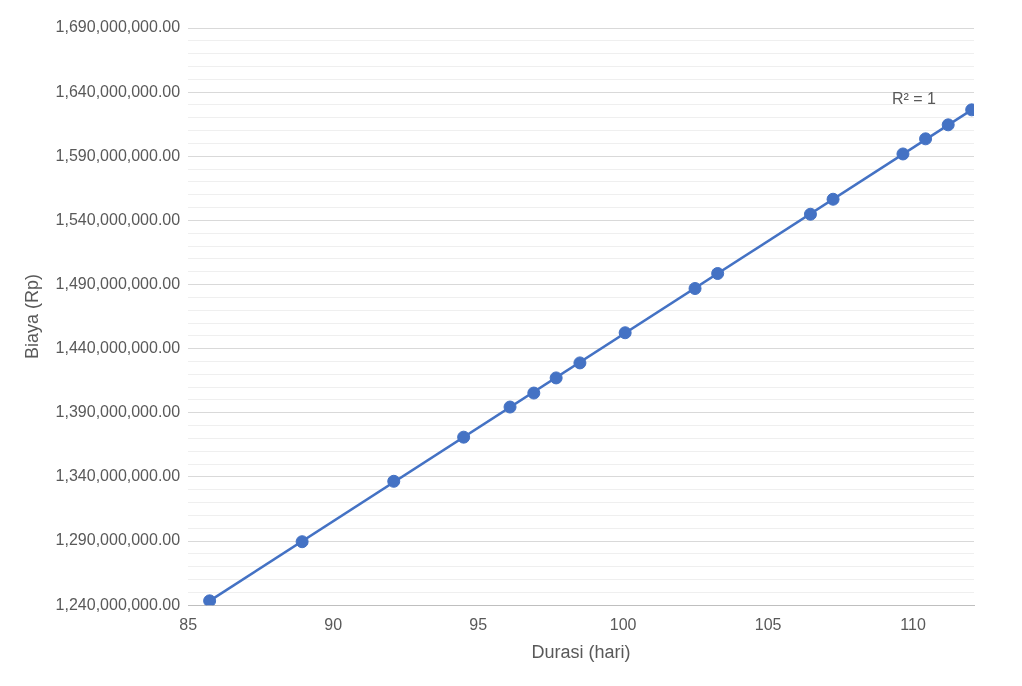 This screenshot has width=1022, height=686. What do you see at coordinates (913, 625) in the screenshot?
I see `x-tick-label: 110` at bounding box center [913, 625].